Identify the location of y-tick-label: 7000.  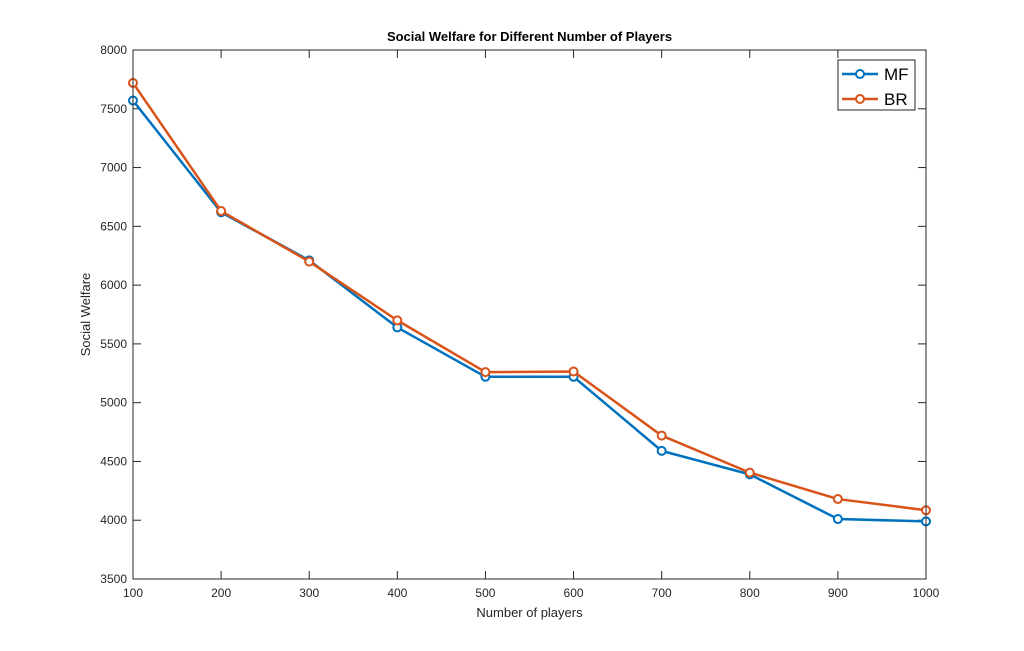
(113, 168).